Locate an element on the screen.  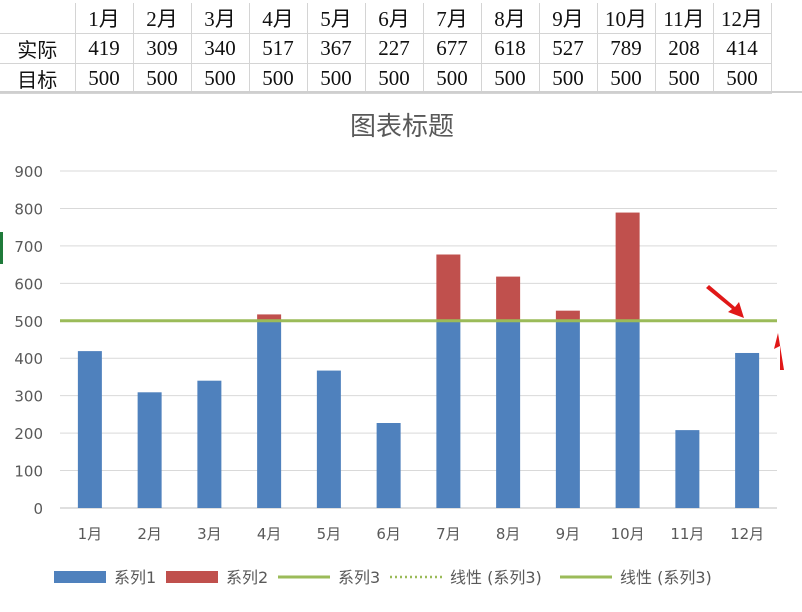
row-label-cell: 目标 is located at coordinates (38, 78).